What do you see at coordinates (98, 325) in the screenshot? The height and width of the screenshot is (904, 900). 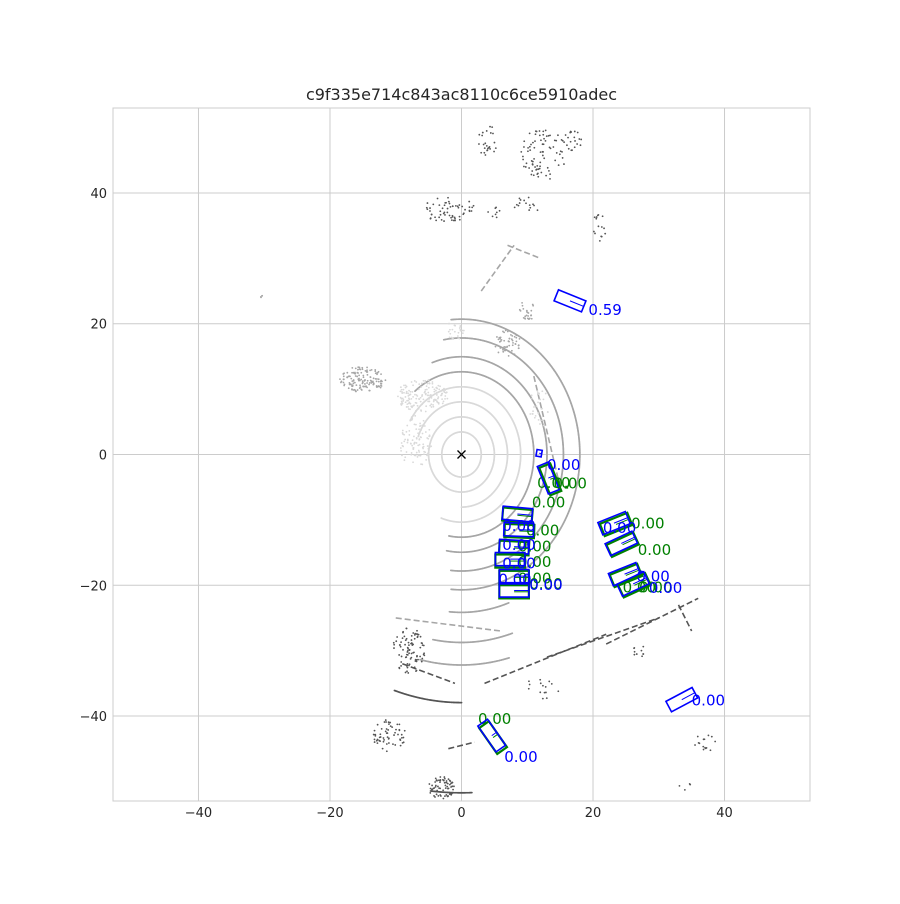 I see `y-tick-label: 20` at bounding box center [98, 325].